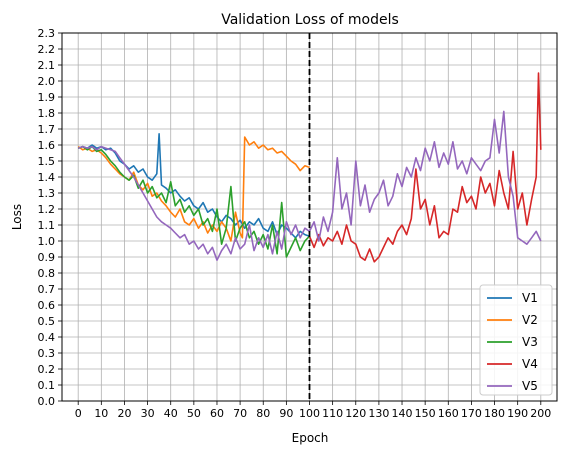  Describe the element at coordinates (47, 241) in the screenshot. I see `y-tick-label: 1.0` at that location.